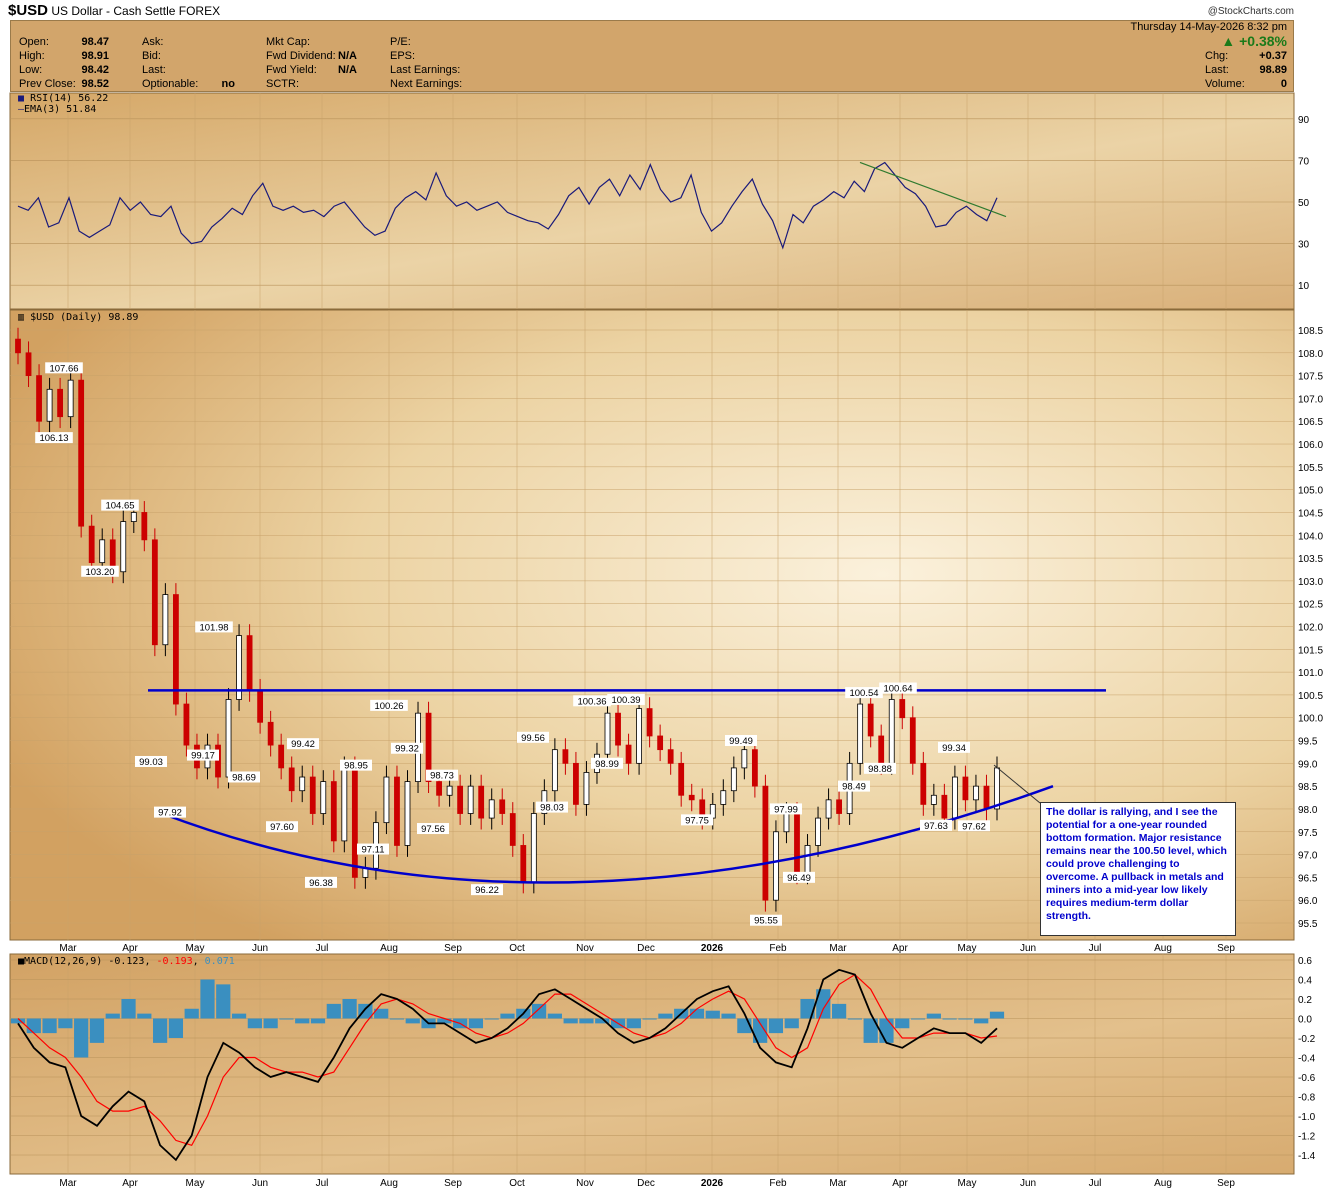 This screenshot has height=1192, width=1340. Describe the element at coordinates (425, 70) in the screenshot. I see `last-earnings-label: Last Earnings:` at that location.